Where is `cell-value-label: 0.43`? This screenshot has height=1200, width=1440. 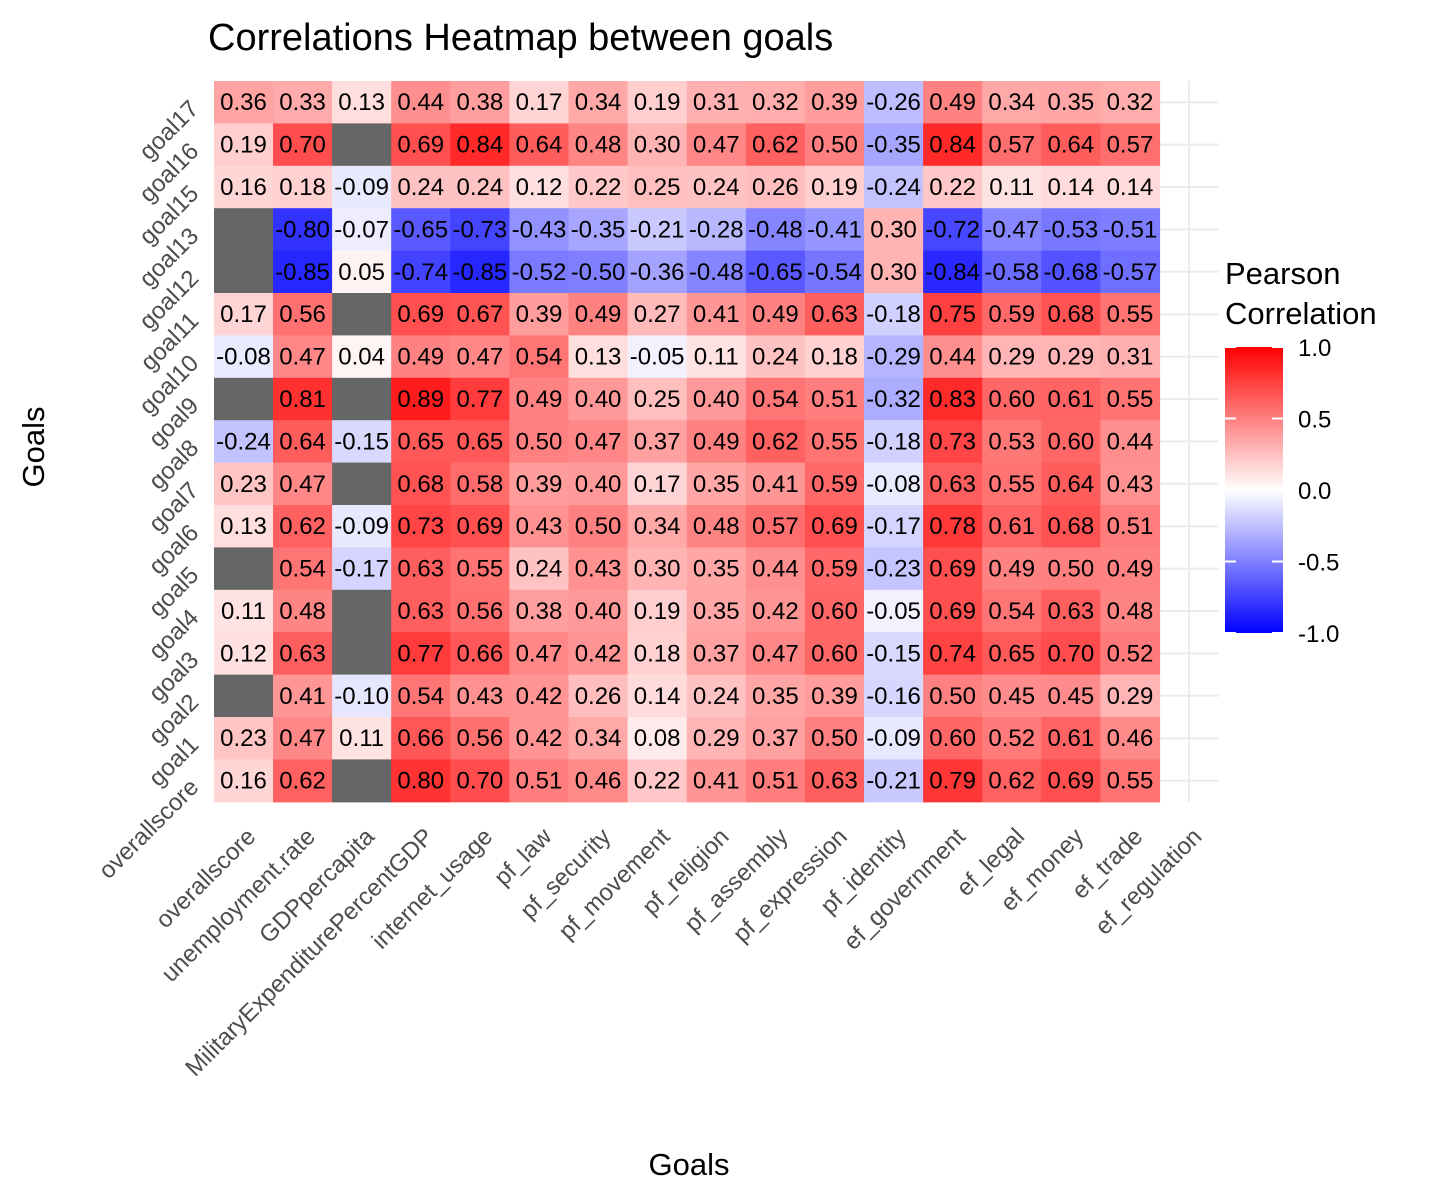
cell-value-label: 0.43 is located at coordinates (1130, 484).